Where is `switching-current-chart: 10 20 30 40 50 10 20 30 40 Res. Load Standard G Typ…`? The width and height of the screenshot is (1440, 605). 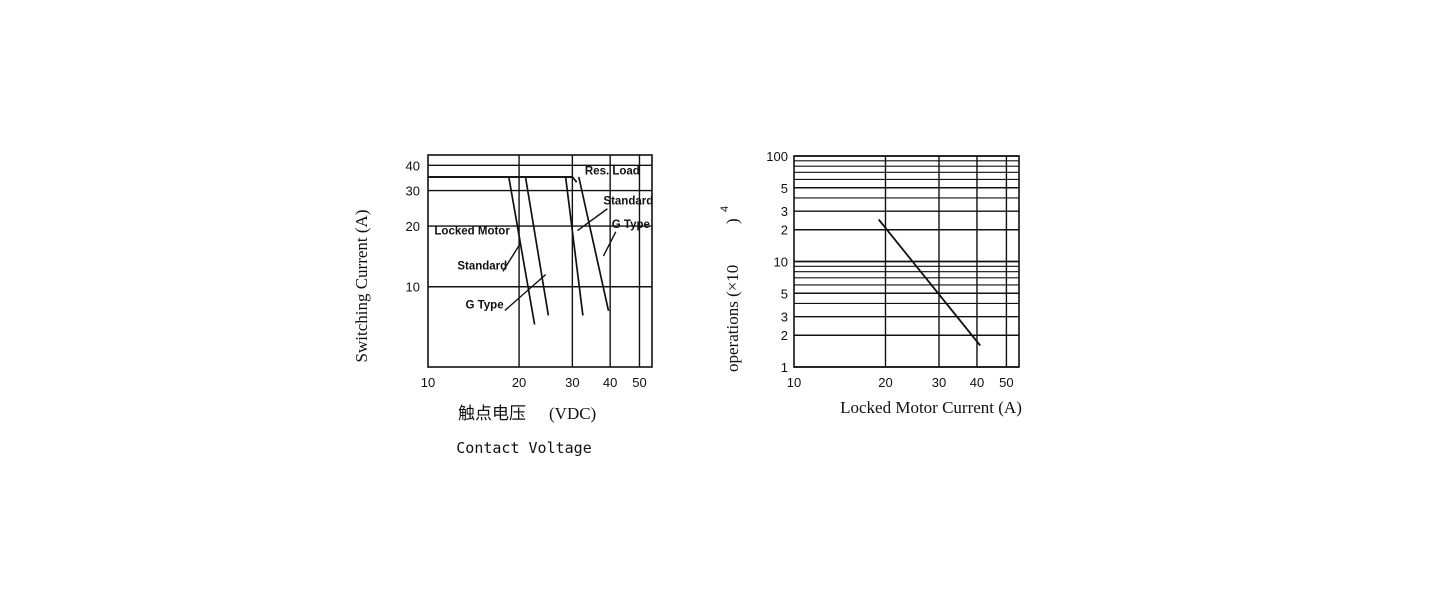 switching-current-chart: 10 20 30 40 50 10 20 30 40 Res. Load Standard G Typ… is located at coordinates (502, 305).